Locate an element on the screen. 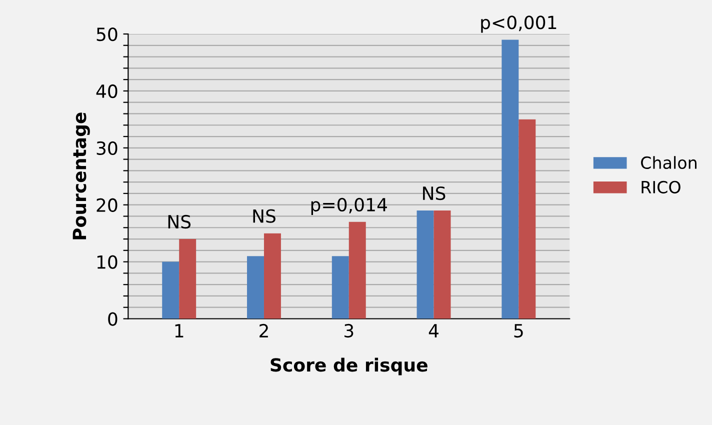 The image size is (712, 425). y-tick-label: 20 is located at coordinates (107, 205).